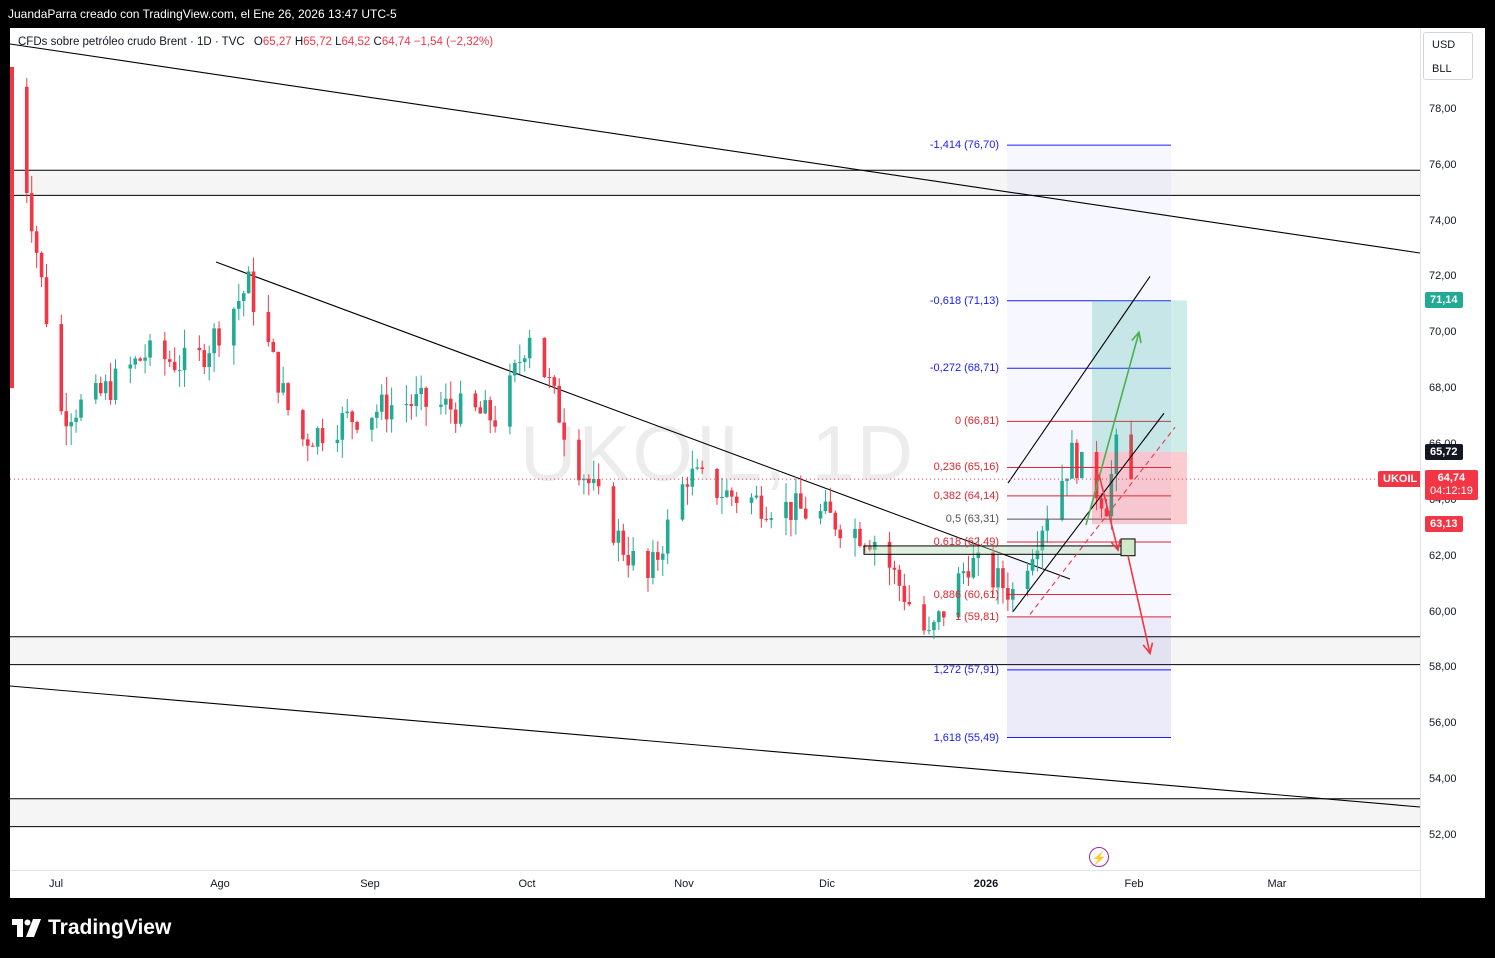 The image size is (1495, 958). What do you see at coordinates (1399, 479) in the screenshot?
I see `symbol-tag: UKOIL` at bounding box center [1399, 479].